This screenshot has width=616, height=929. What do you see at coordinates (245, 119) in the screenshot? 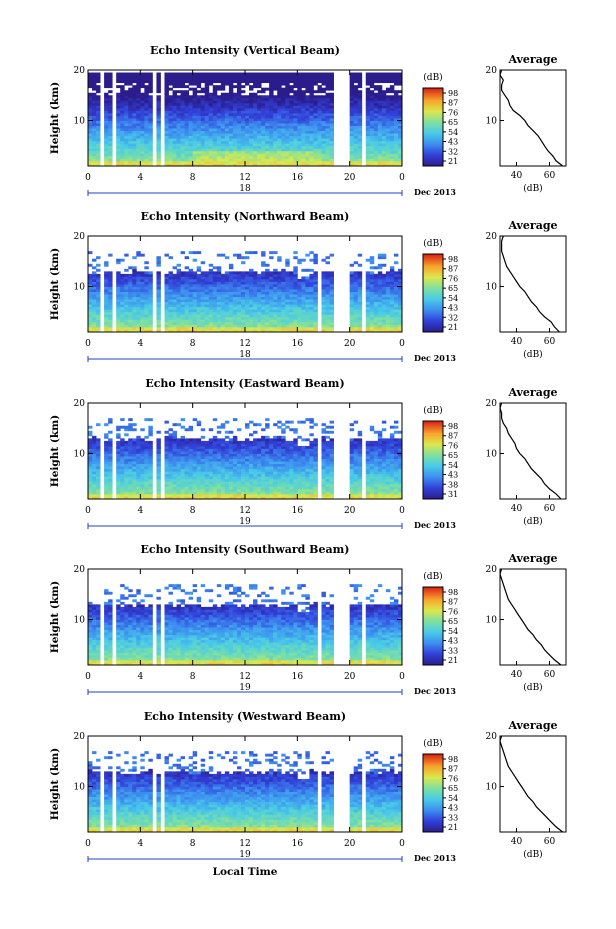
I see `heatmap-cells` at bounding box center [245, 119].